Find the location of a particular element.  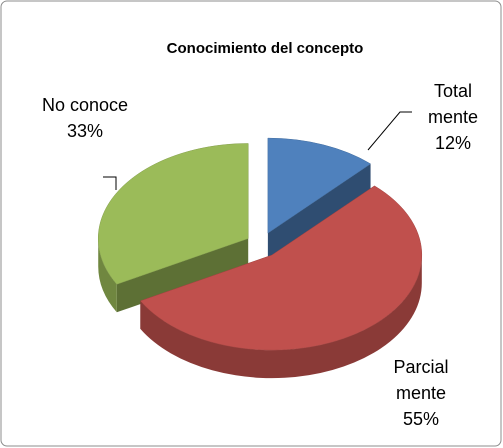

slice-label: Total mente 12% is located at coordinates (453, 117).